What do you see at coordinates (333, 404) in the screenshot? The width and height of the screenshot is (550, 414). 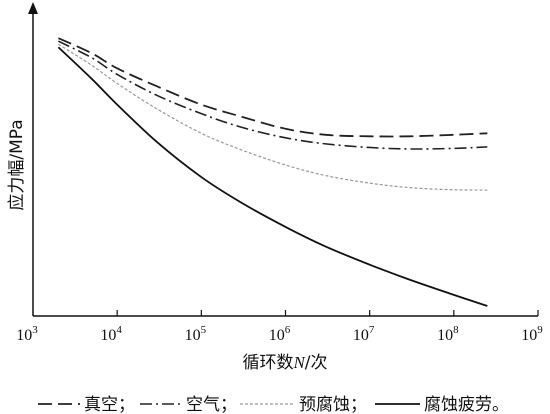 I see `legend-label-precorrosion: 预腐蚀；` at bounding box center [333, 404].